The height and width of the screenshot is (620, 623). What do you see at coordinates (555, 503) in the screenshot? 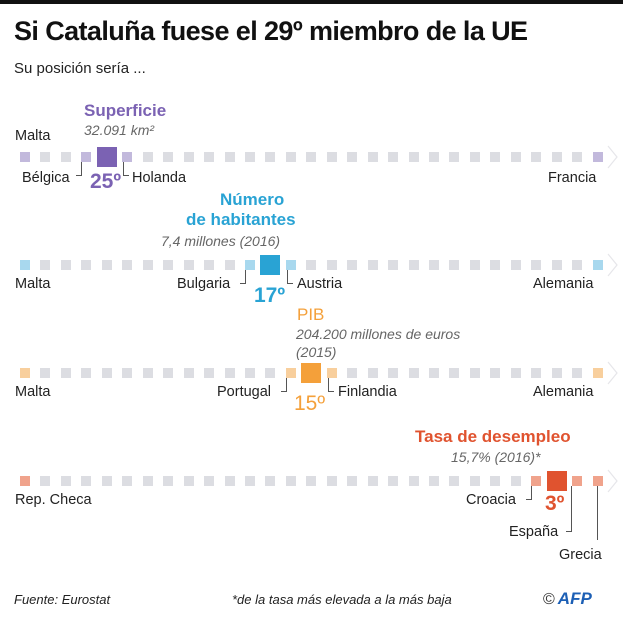
I see `rank-label: 3º` at bounding box center [555, 503].